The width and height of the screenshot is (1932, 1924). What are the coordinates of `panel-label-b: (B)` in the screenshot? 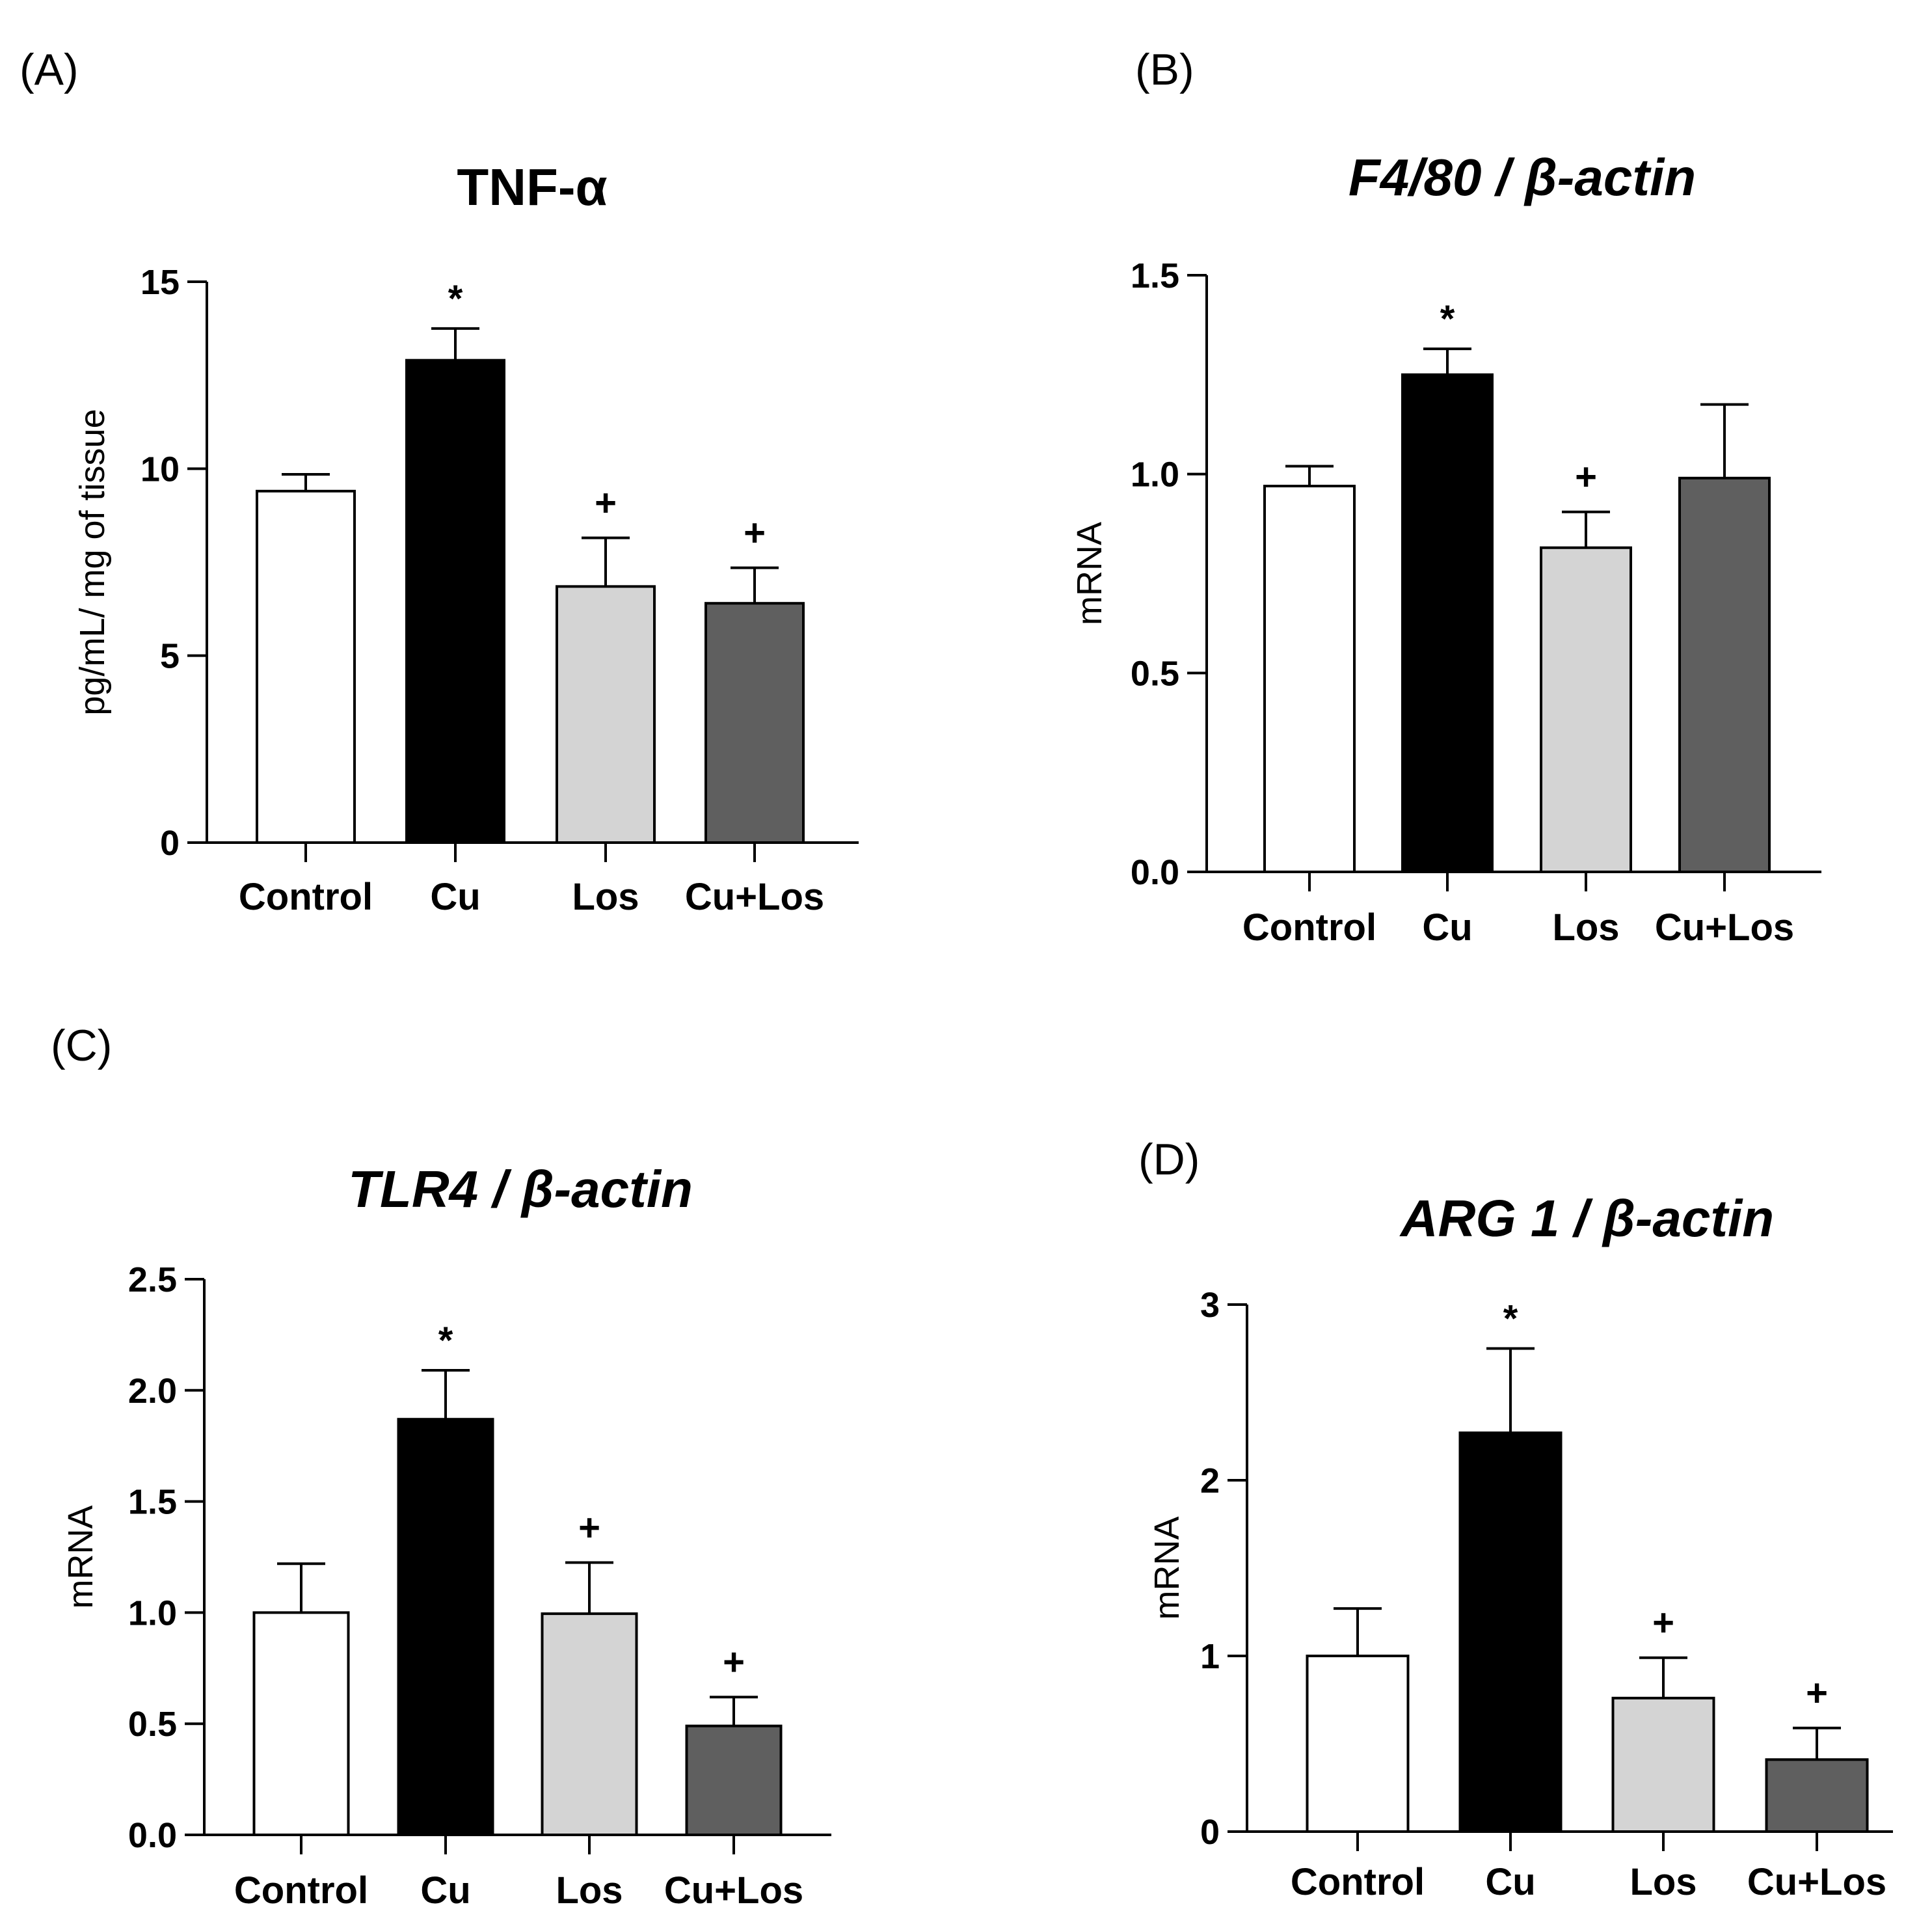 It's located at (1164, 69).